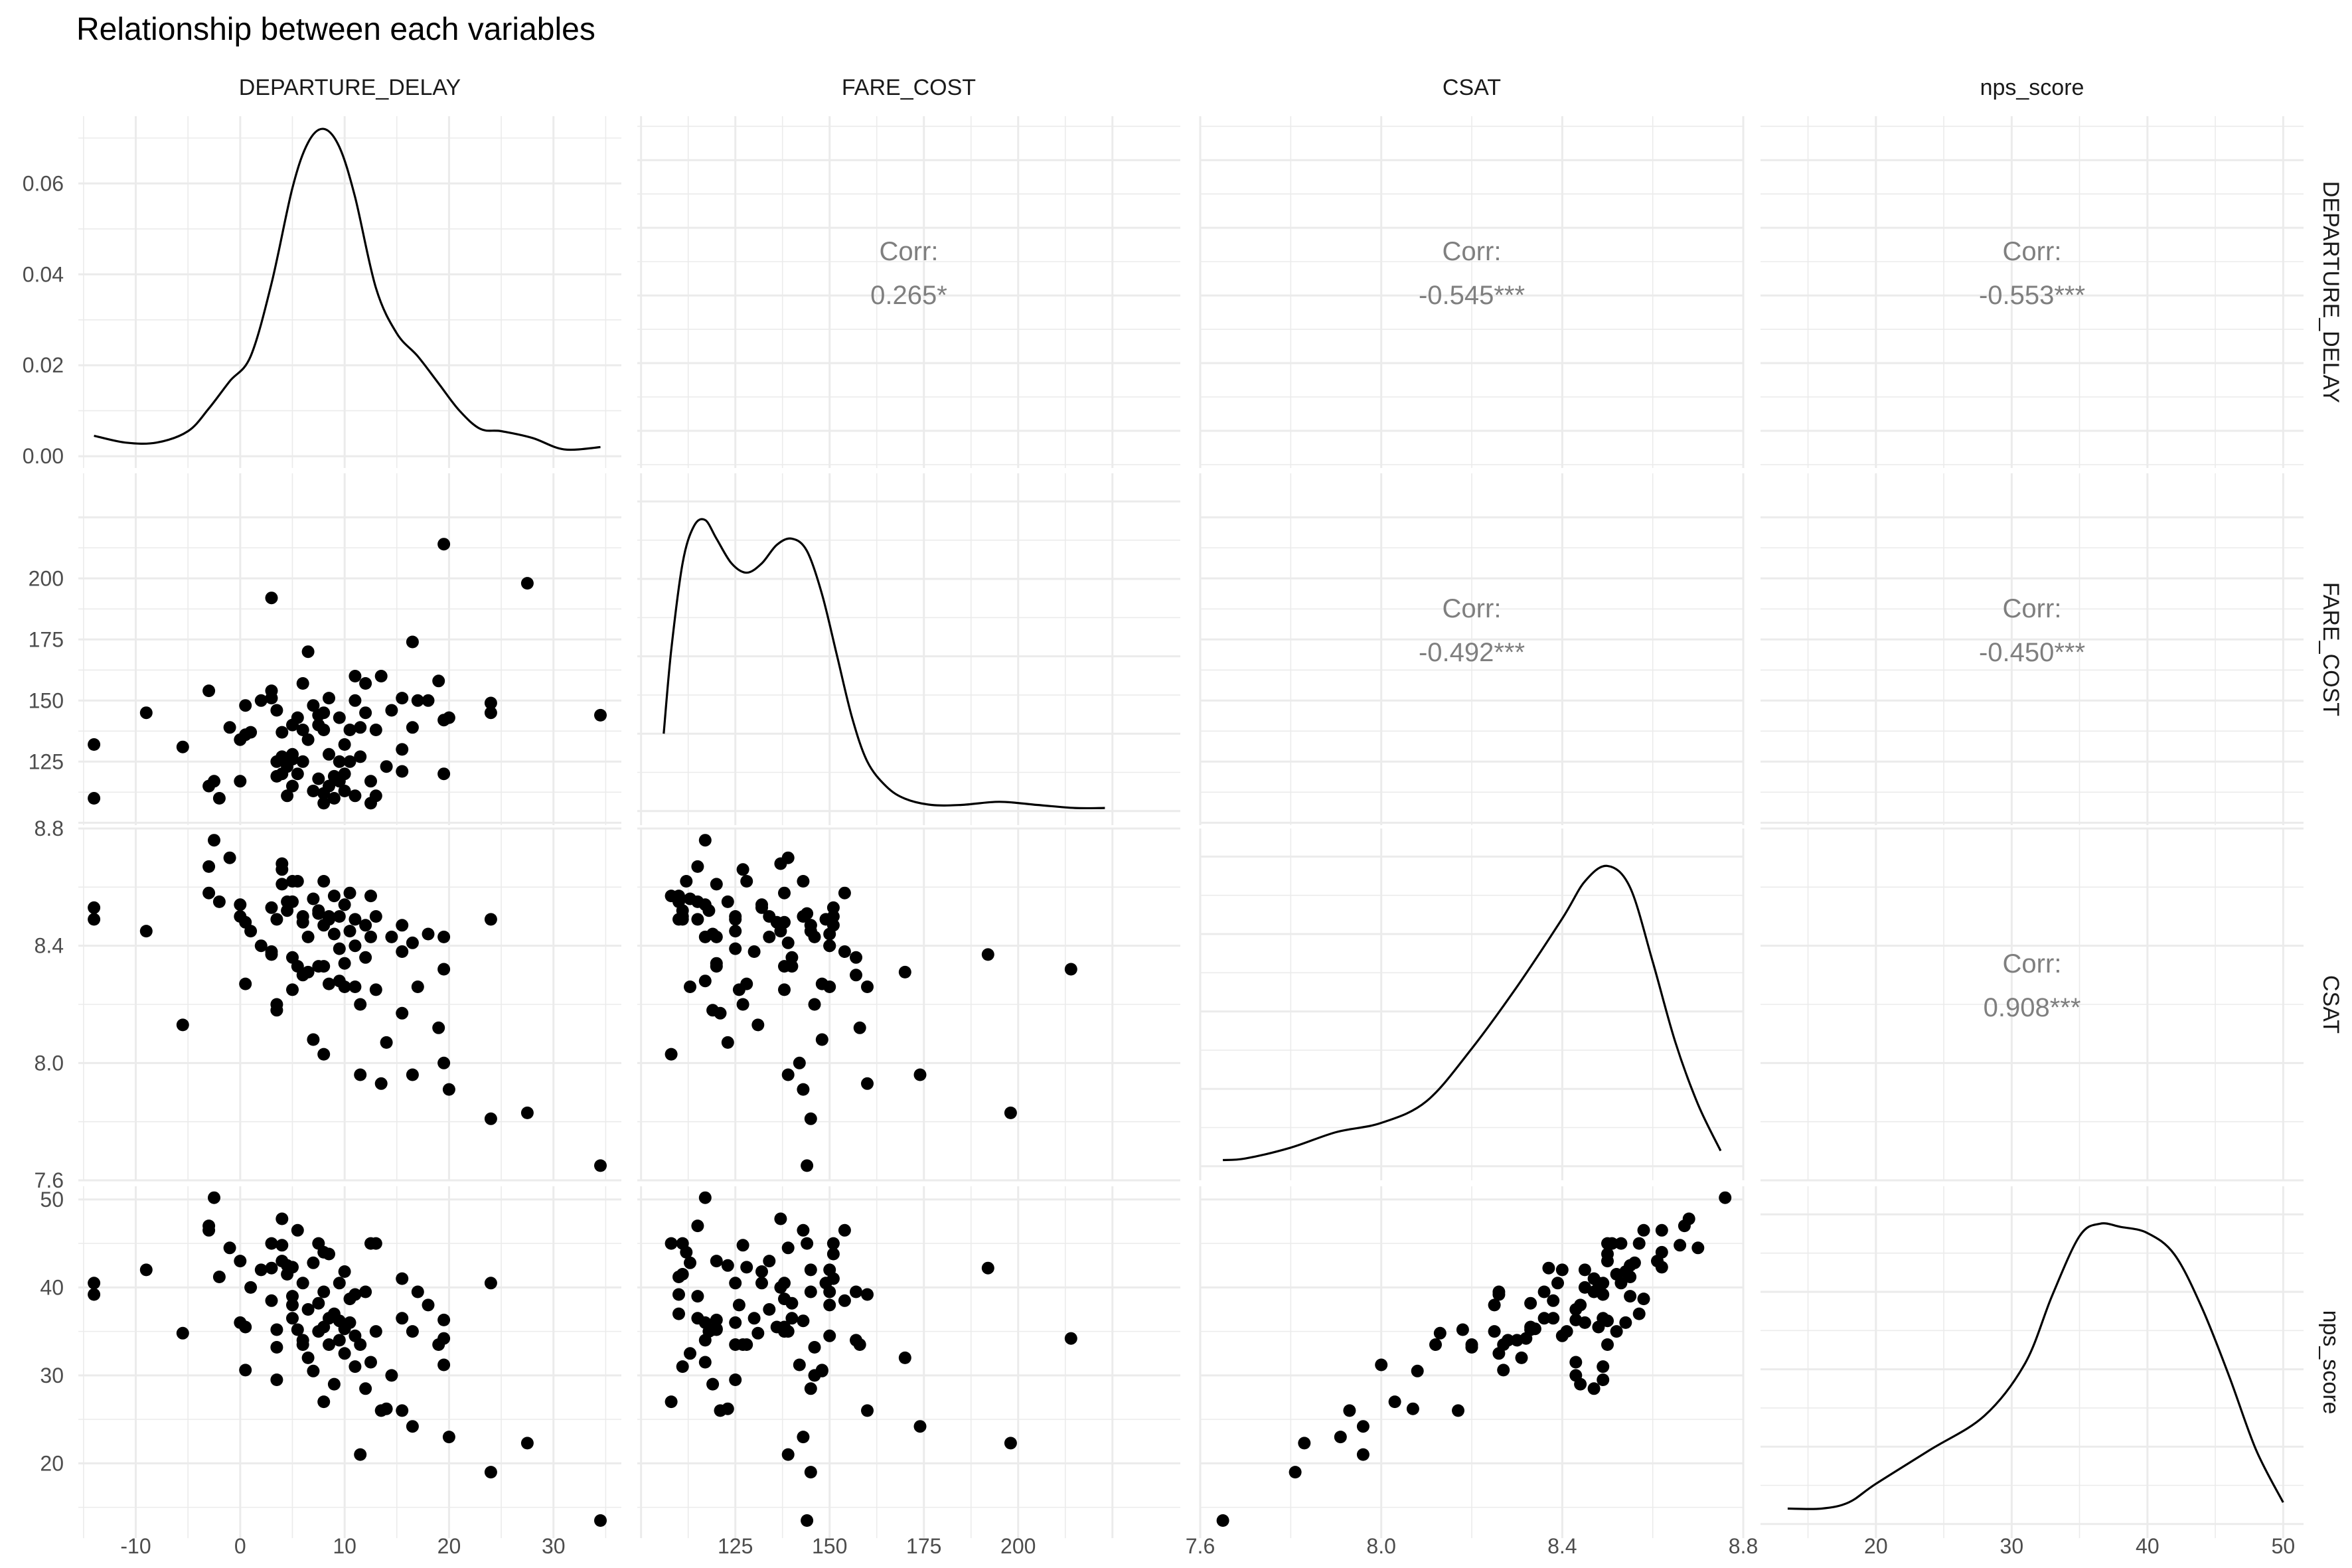 This screenshot has width=2352, height=1568. What do you see at coordinates (349, 649) in the screenshot?
I see `panel-fare-cost-departure-delay` at bounding box center [349, 649].